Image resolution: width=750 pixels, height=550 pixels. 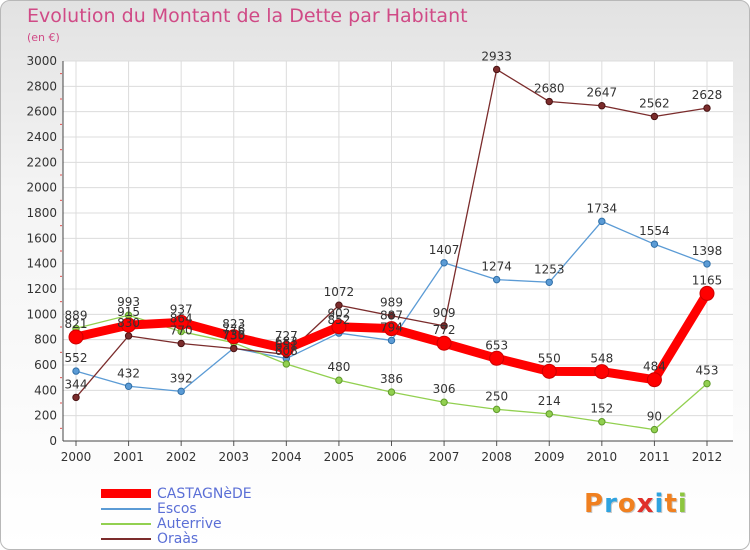 What do you see at coordinates (391, 457) in the screenshot?
I see `x-tick-label: 2006` at bounding box center [391, 457].